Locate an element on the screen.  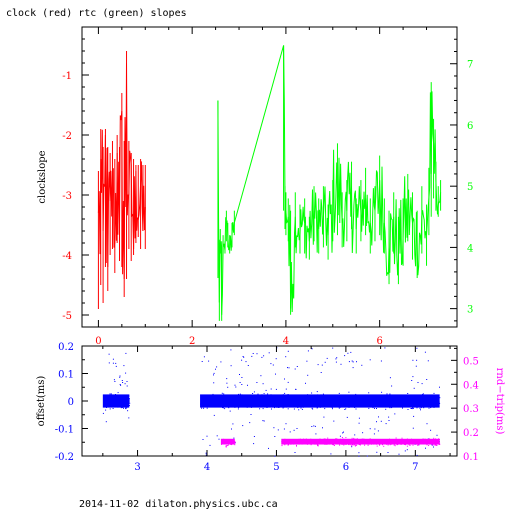
y-tick-label: -5 is located at coordinates (67, 316).